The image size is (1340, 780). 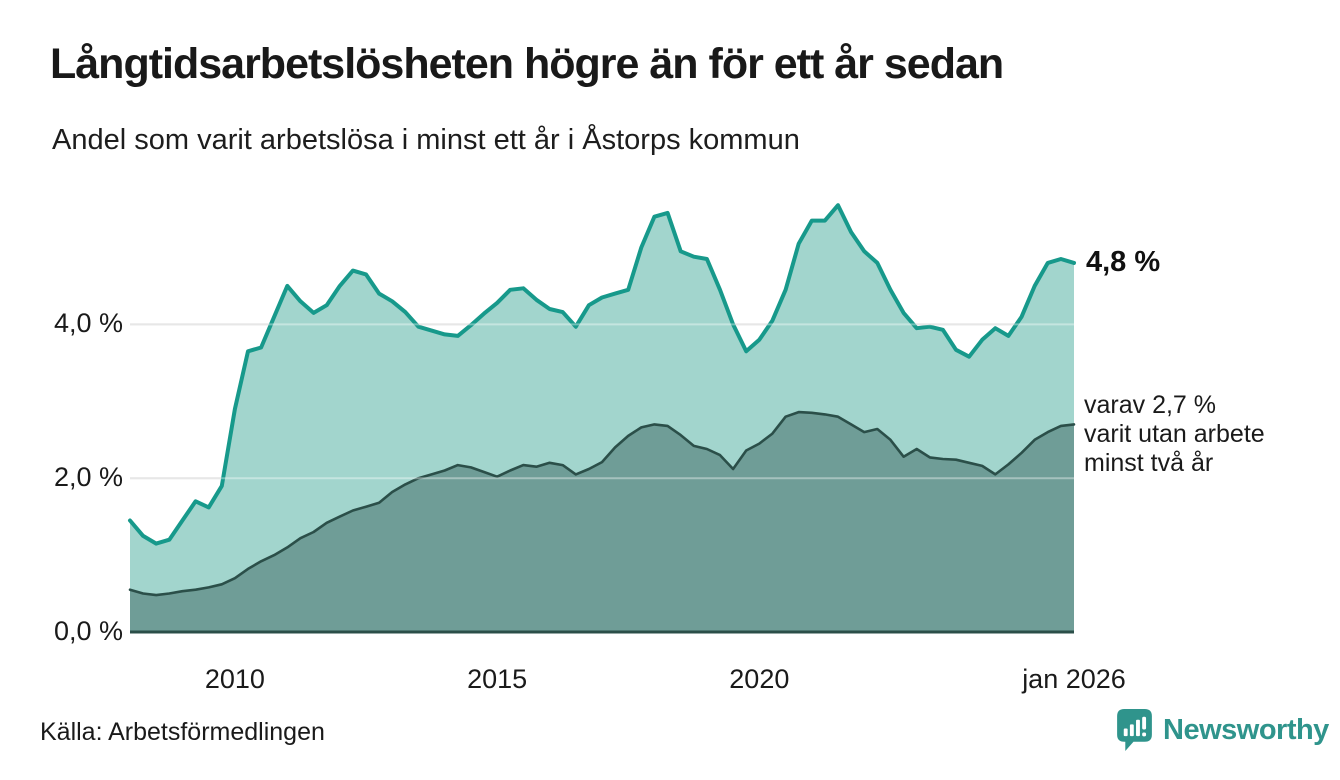 What do you see at coordinates (1149, 463) in the screenshot?
I see `annotation-line: minst två år` at bounding box center [1149, 463].